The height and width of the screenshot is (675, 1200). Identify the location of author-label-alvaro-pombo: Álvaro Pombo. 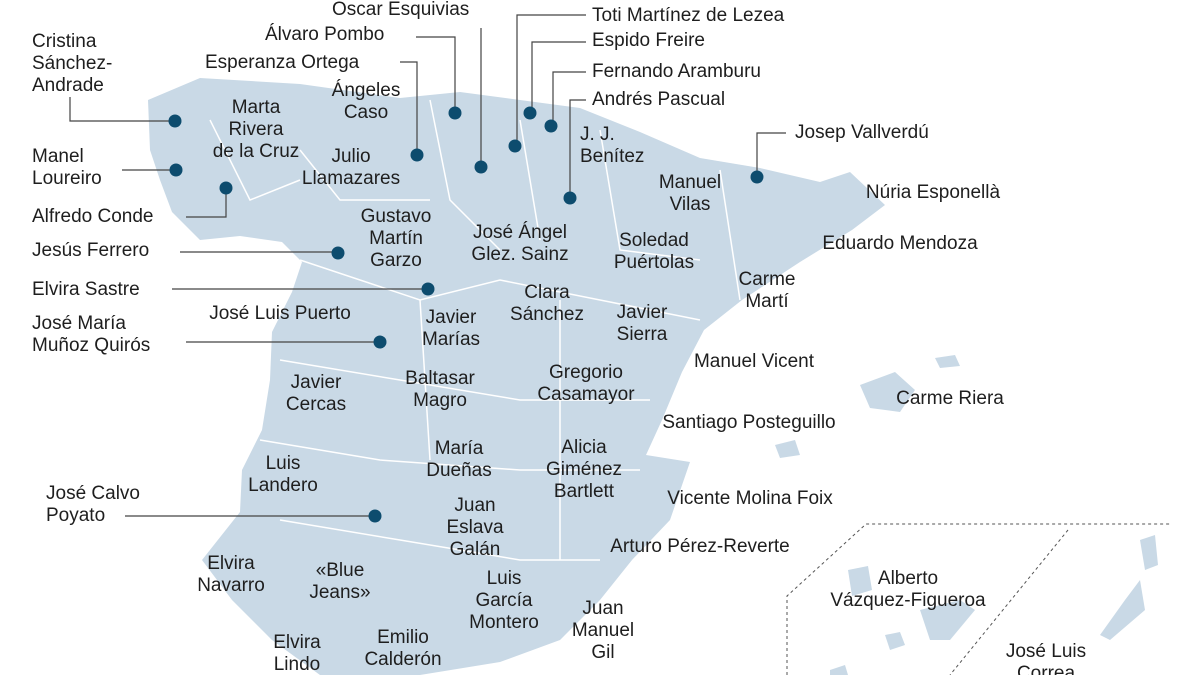
(324, 35).